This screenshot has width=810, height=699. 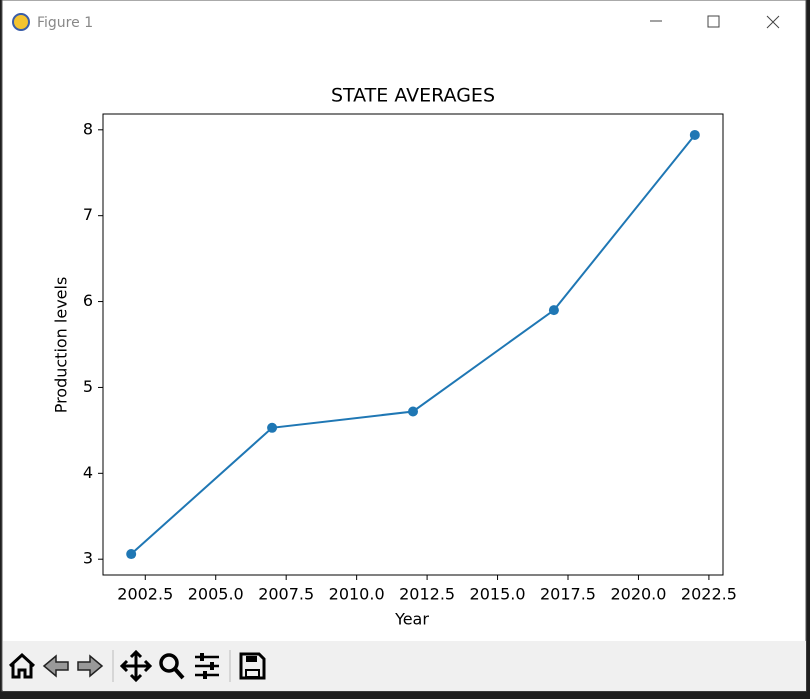 What do you see at coordinates (21, 22) in the screenshot?
I see `app-icon` at bounding box center [21, 22].